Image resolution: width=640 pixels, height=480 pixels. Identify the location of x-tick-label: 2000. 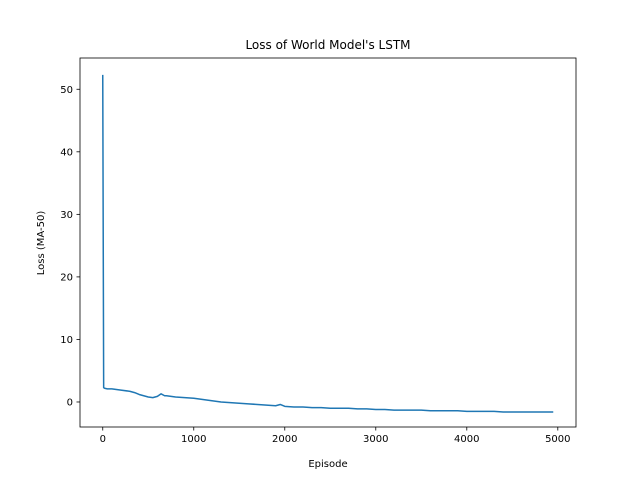
(284, 439).